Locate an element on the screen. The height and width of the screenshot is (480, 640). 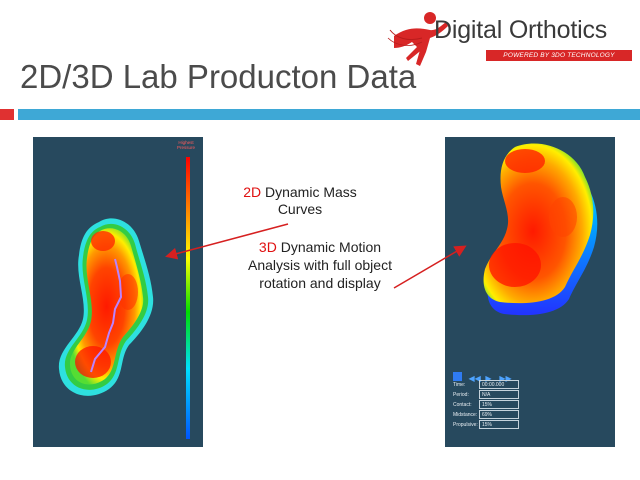
annotation-2d-text: Dynamic Mass is located at coordinates (309, 192).